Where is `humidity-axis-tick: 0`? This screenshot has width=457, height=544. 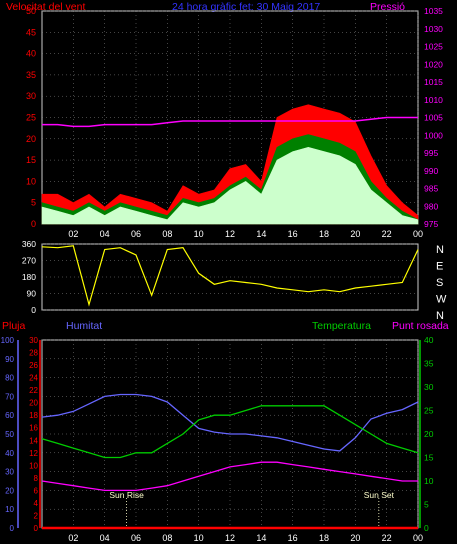
humidity-axis-tick: 0 is located at coordinates (12, 528).